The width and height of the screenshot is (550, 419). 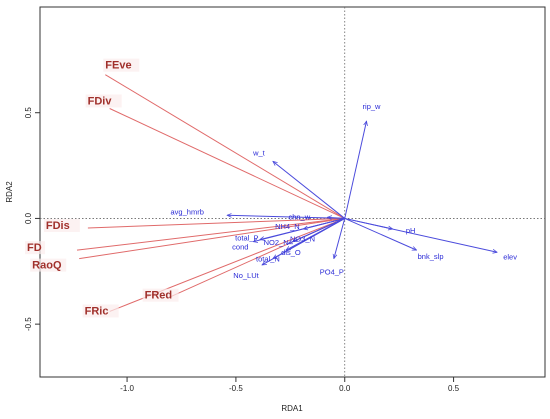 What do you see at coordinates (286, 217) in the screenshot?
I see `environment-vector-avg-hmrb` at bounding box center [286, 217].